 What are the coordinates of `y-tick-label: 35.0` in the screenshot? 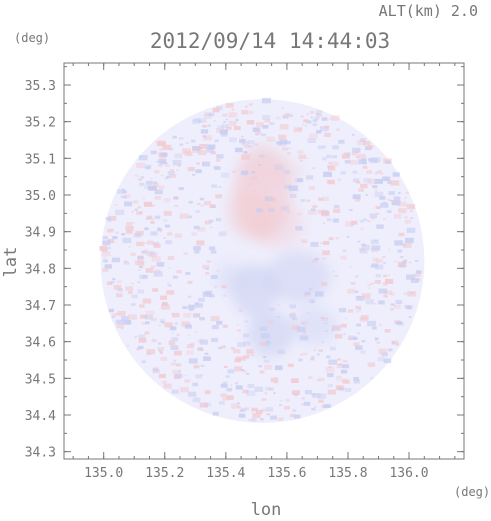 It's located at (40, 196).